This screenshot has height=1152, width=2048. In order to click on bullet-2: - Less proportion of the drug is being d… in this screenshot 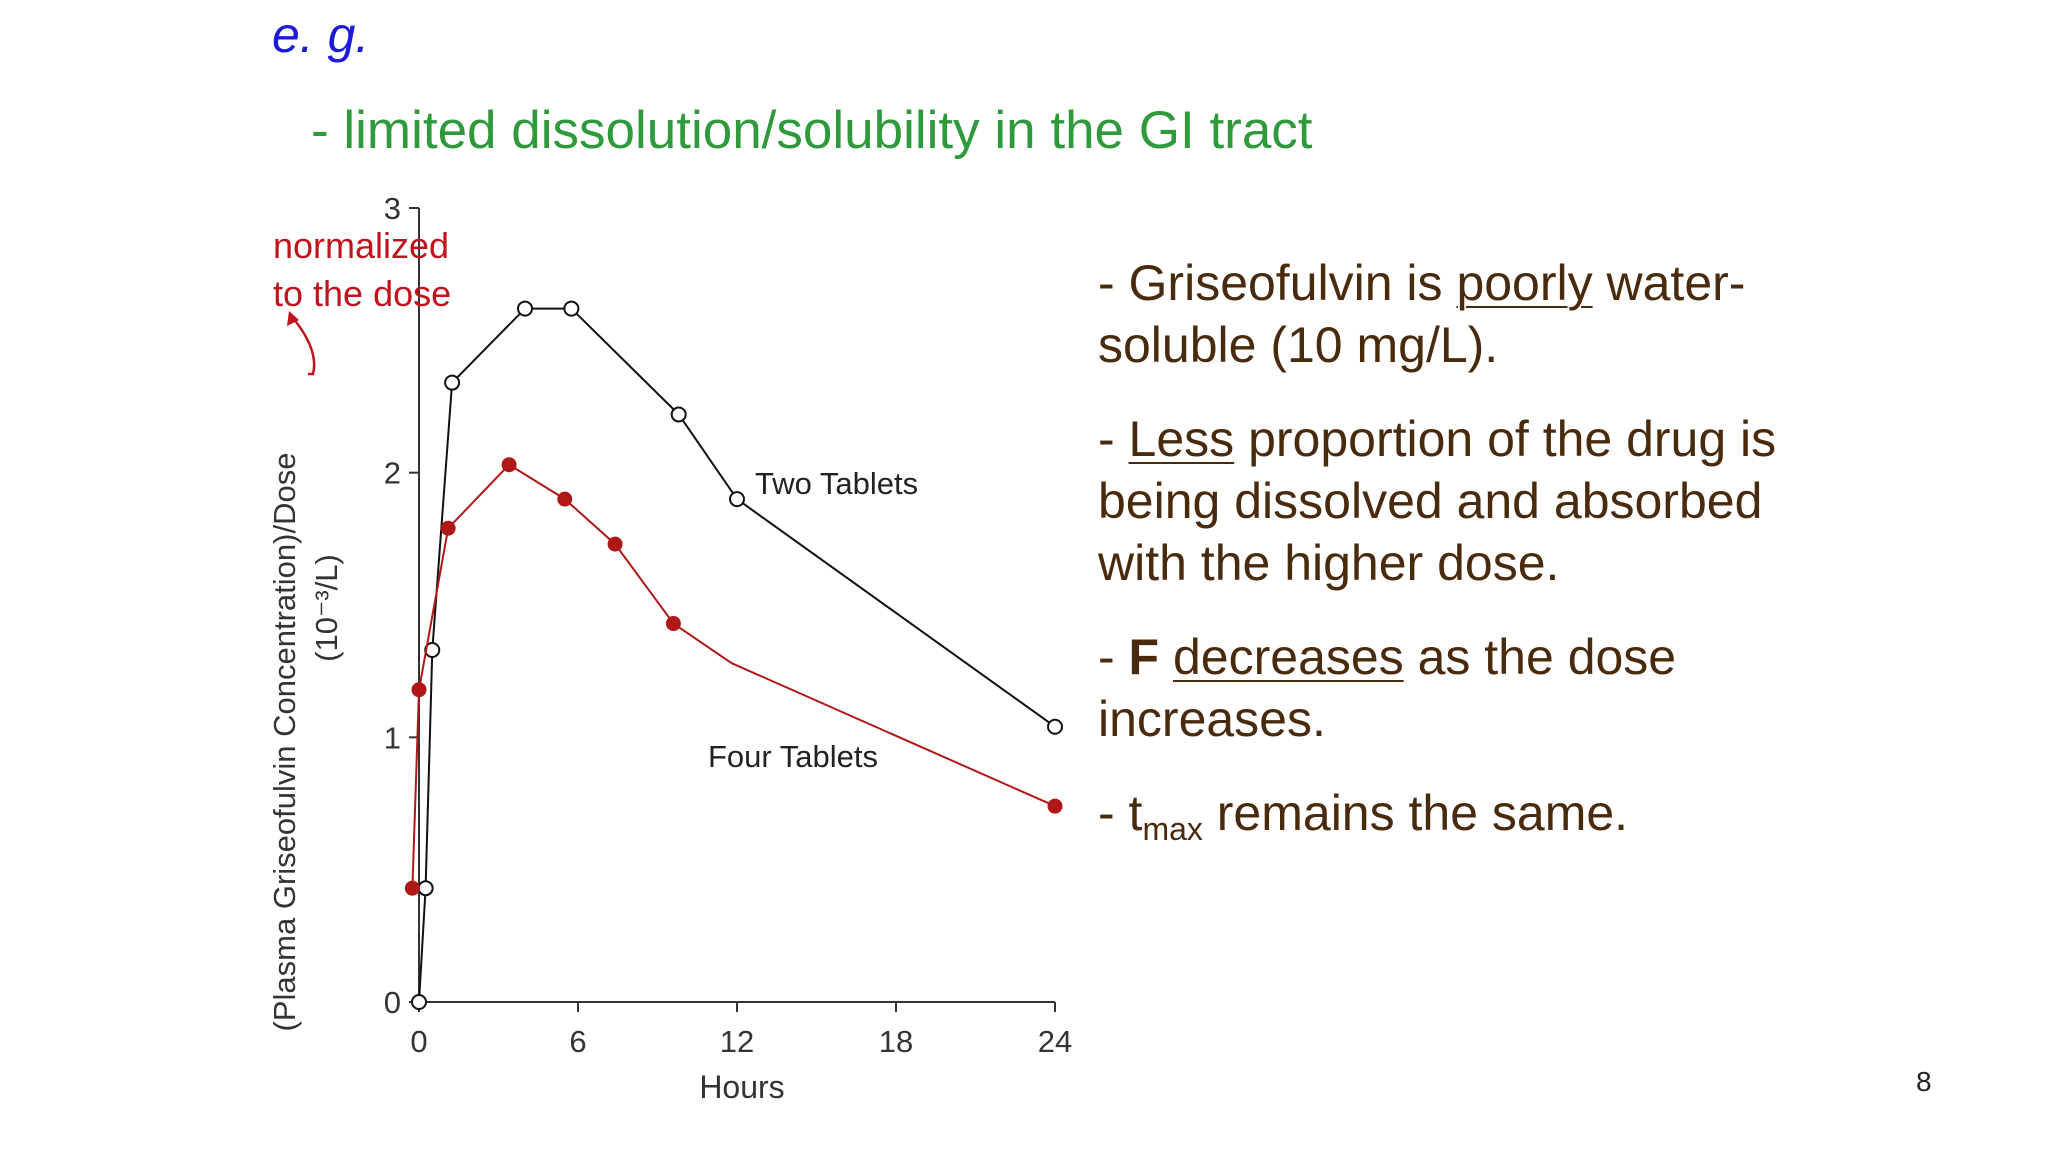, I will do `click(1458, 501)`.